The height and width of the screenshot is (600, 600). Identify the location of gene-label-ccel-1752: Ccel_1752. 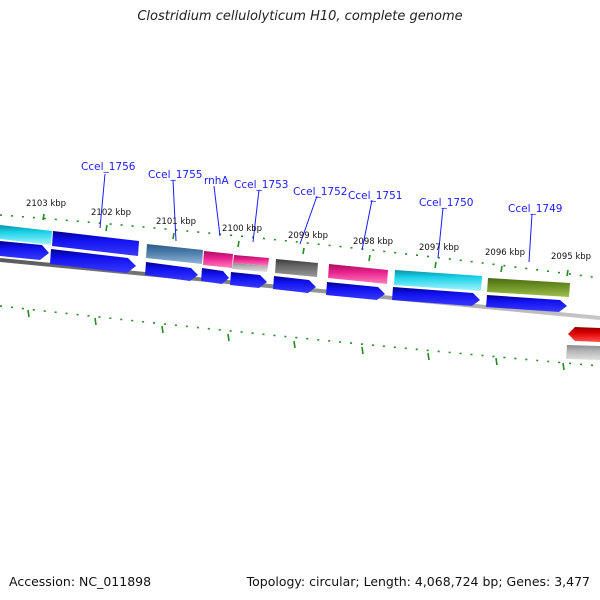
(320, 192).